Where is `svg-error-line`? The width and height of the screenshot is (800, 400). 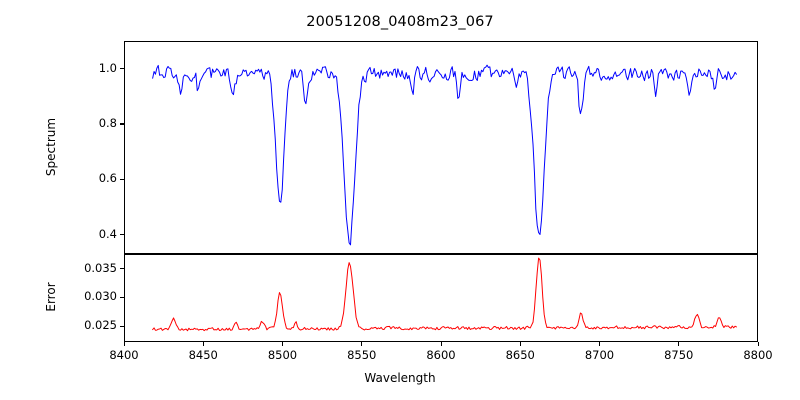
svg-error-line is located at coordinates (444, 294).